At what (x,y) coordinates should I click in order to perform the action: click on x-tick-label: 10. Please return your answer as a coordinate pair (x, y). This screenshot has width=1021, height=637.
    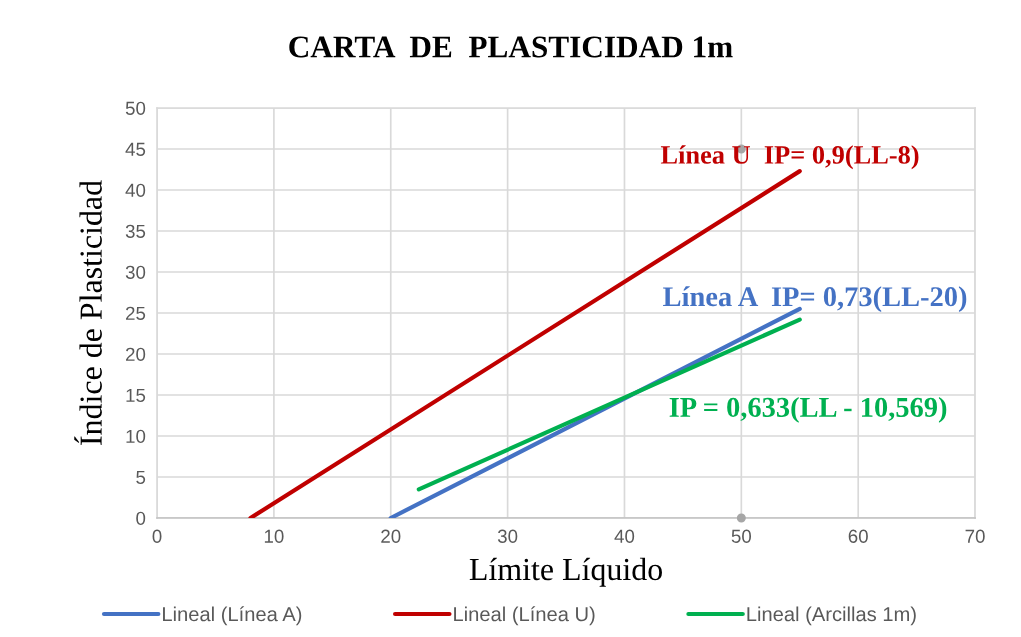
    Looking at the image, I should click on (274, 536).